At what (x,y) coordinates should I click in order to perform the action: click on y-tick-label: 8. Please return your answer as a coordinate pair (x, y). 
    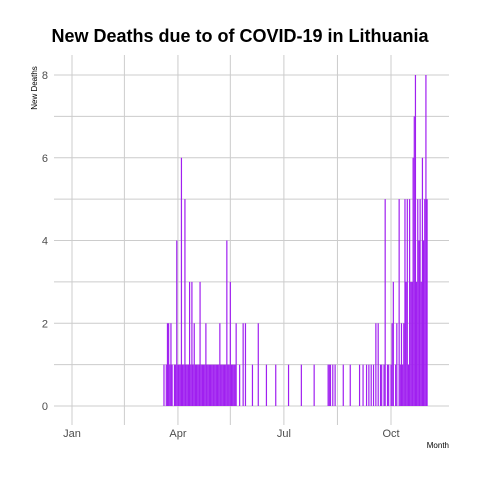
    Looking at the image, I should click on (45, 76).